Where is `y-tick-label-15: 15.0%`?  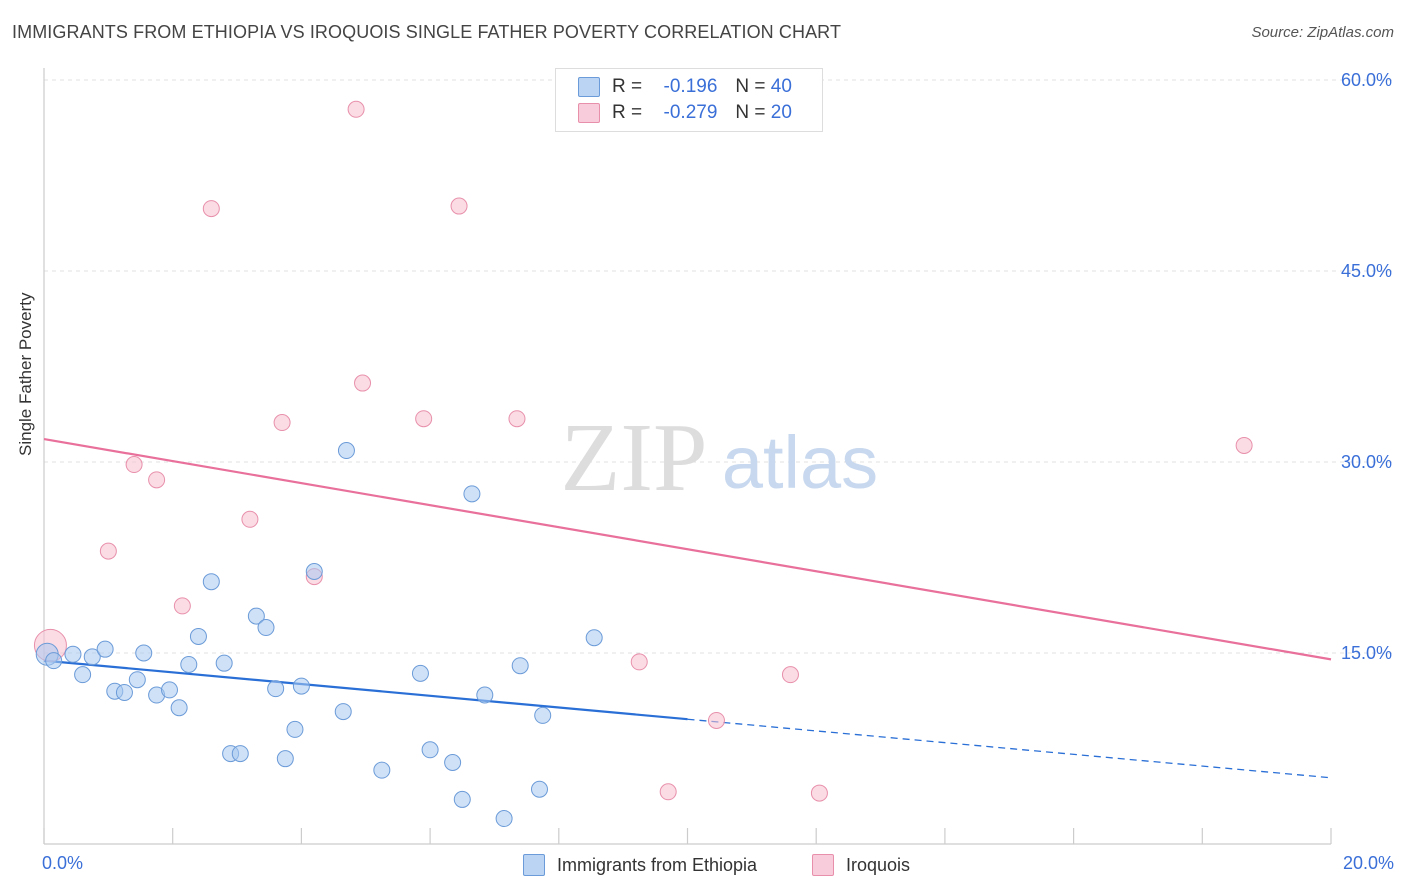
y-tick-label-15: 15.0% is located at coordinates (1366, 653).